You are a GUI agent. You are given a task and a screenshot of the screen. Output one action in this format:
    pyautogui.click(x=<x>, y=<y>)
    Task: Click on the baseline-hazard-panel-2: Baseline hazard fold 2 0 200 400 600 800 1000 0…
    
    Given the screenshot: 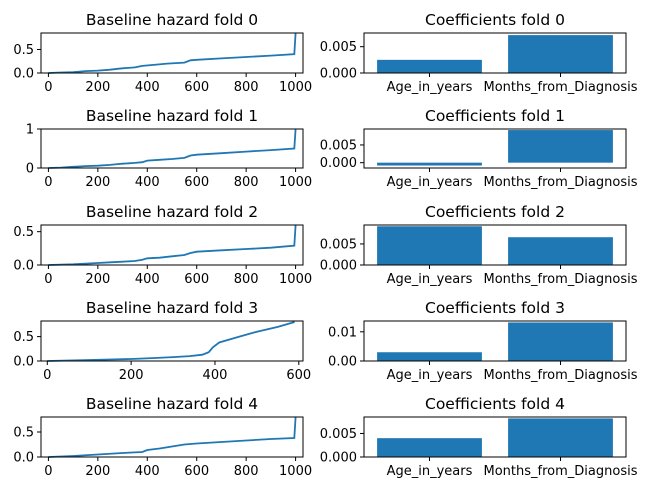 What is the action you would take?
    pyautogui.click(x=162, y=245)
    